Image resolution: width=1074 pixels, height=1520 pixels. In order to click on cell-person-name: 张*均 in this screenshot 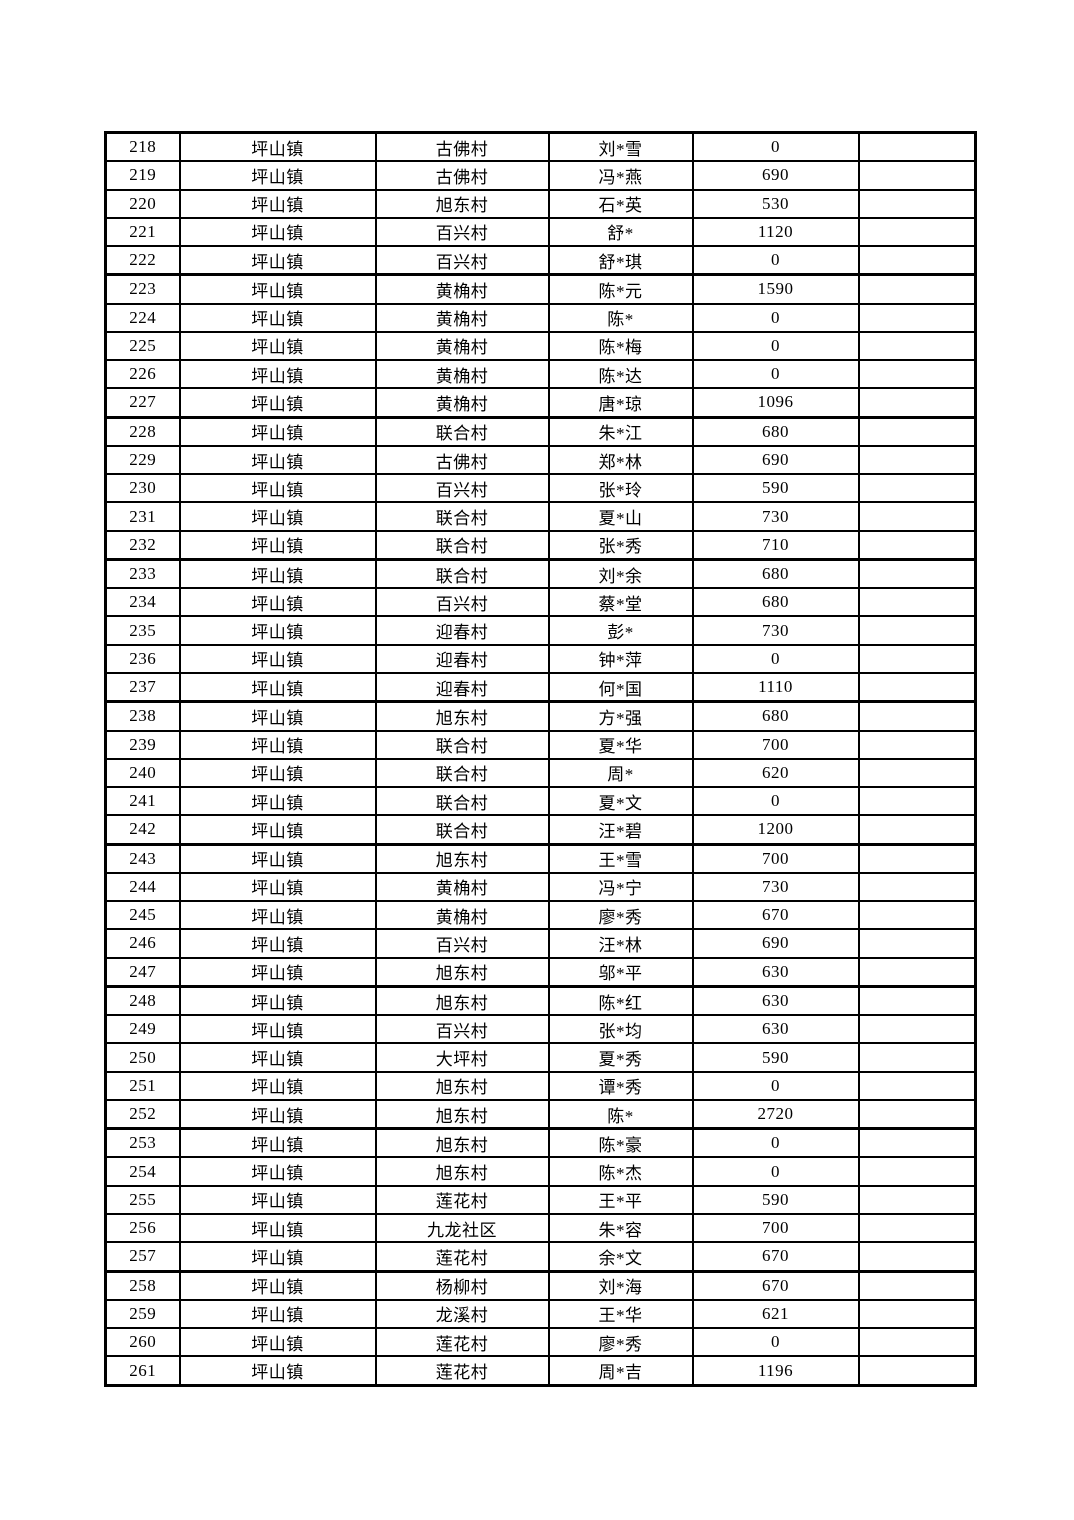, I will do `click(620, 1029)`.